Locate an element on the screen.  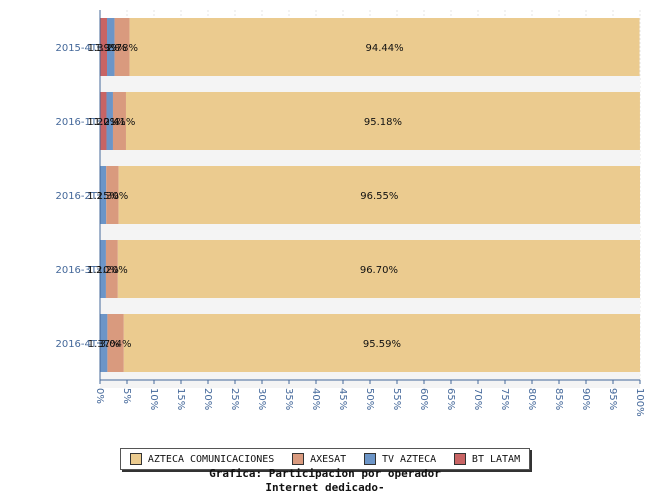
data-label: 1.15% is located at coordinates (103, 196).